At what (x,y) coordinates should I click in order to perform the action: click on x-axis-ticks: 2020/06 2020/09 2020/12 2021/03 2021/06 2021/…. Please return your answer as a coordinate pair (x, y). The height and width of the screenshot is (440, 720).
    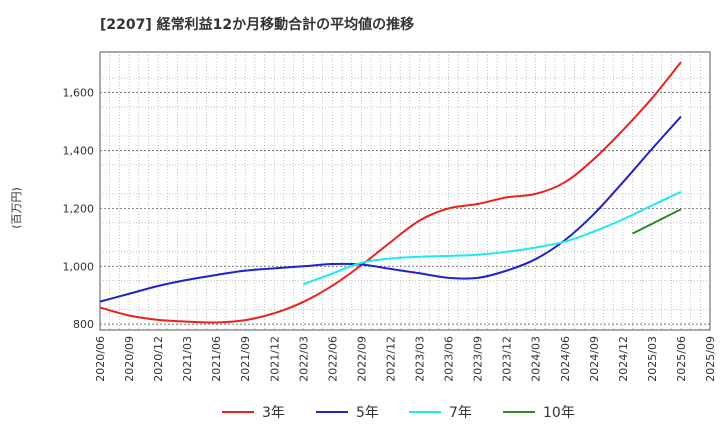
    Looking at the image, I should click on (405, 359).